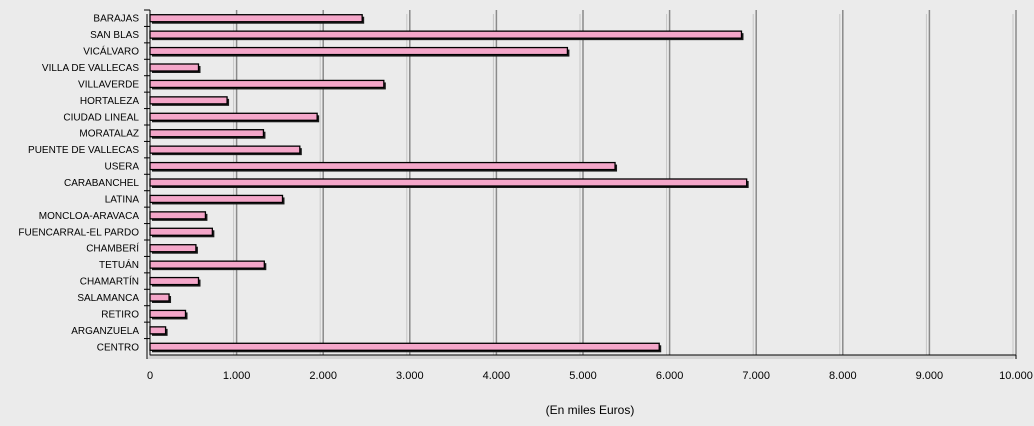  Describe the element at coordinates (89, 216) in the screenshot. I see `category-label: MONCLOA-ARAVACA` at that location.